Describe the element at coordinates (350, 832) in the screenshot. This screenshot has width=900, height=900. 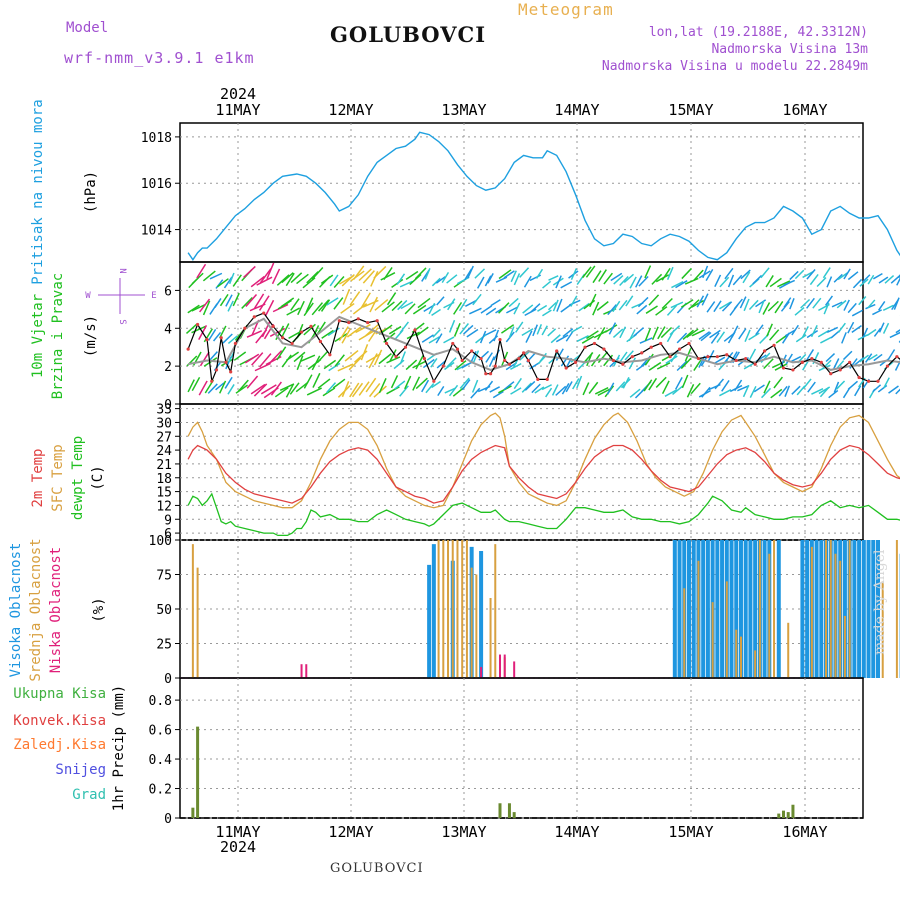
I see `x-day-label-bottom: 12MAY` at that location.